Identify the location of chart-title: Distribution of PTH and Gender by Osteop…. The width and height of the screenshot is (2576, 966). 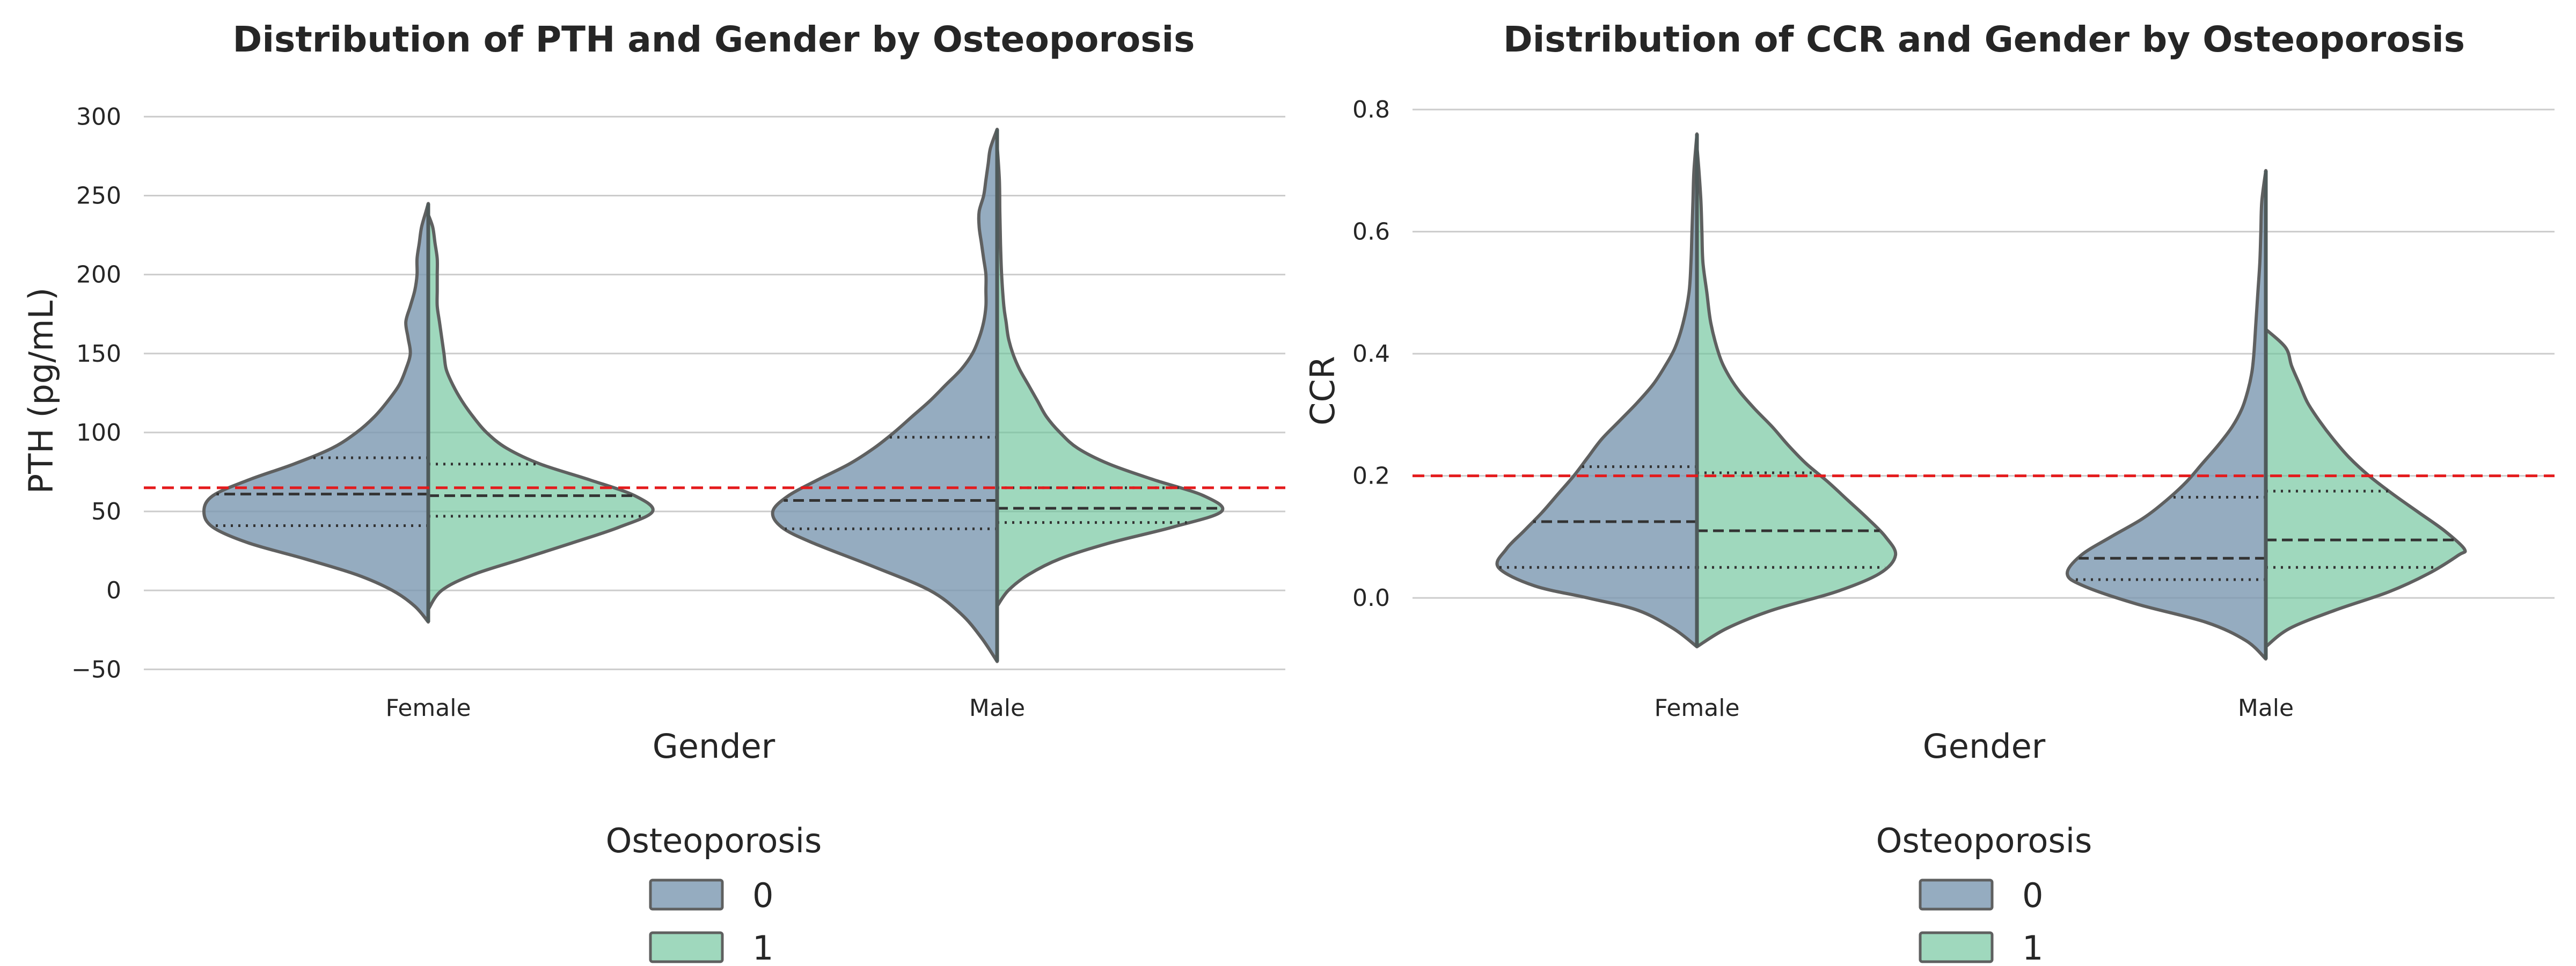
(714, 39).